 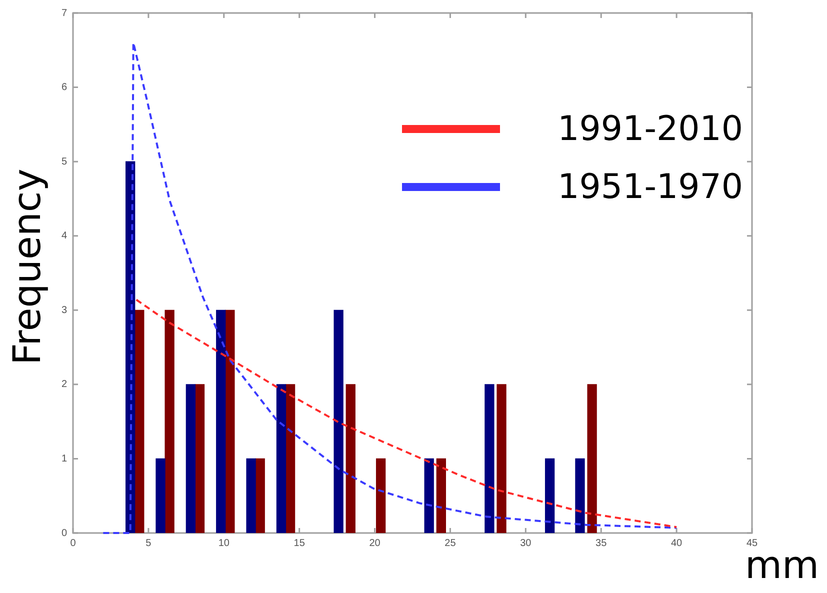 I want to click on x-tick-label: 15, so click(x=300, y=543).